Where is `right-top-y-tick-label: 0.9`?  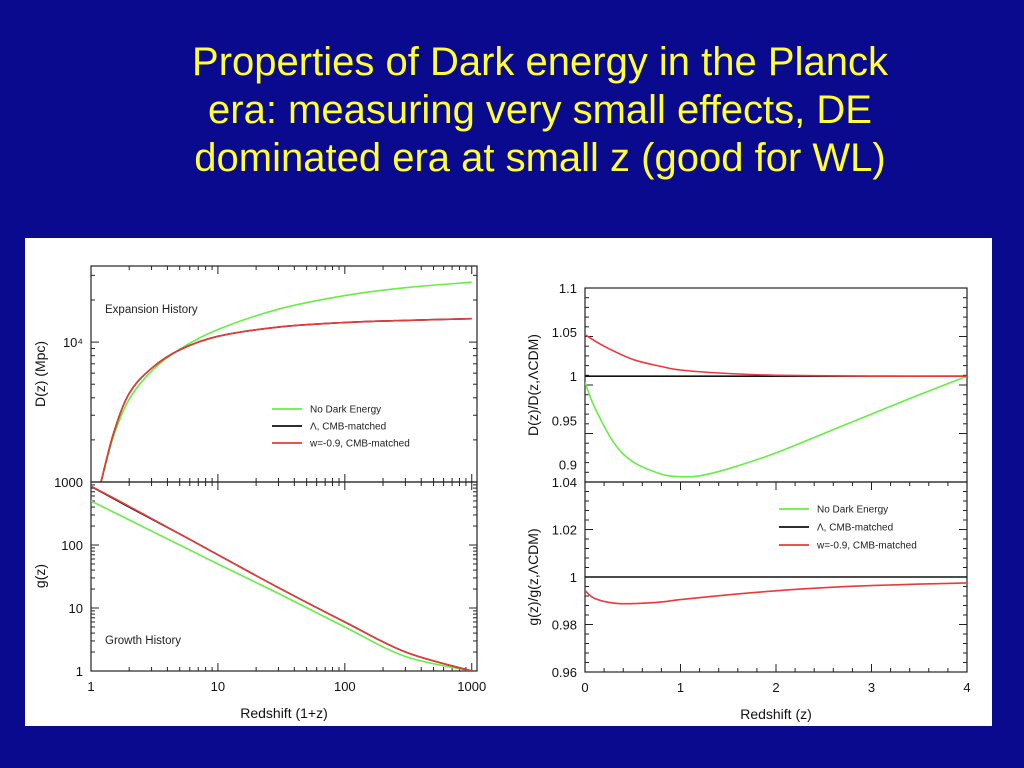
right-top-y-tick-label: 0.9 is located at coordinates (568, 464).